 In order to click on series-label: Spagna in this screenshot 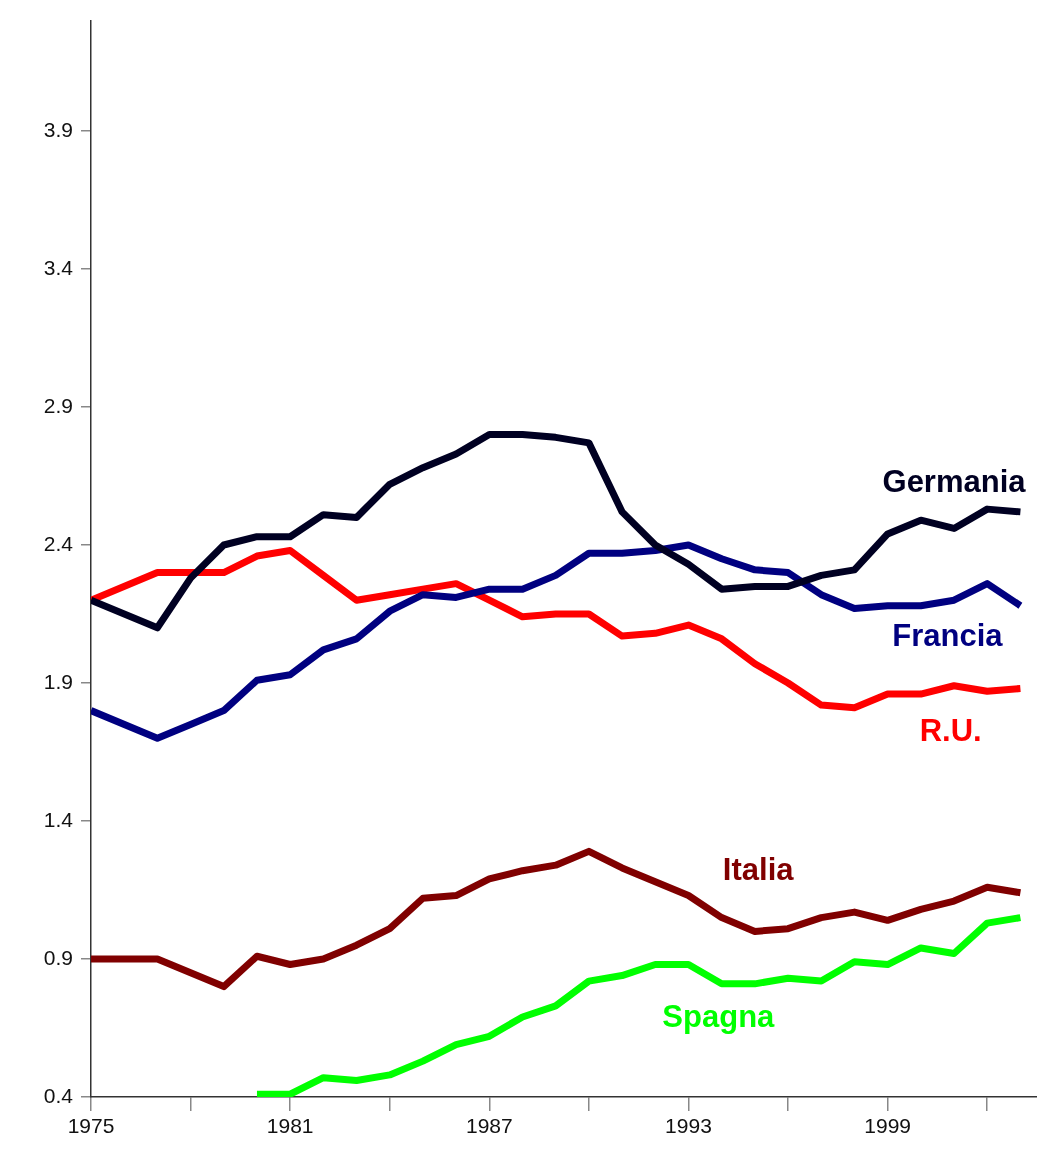, I will do `click(719, 1017)`.